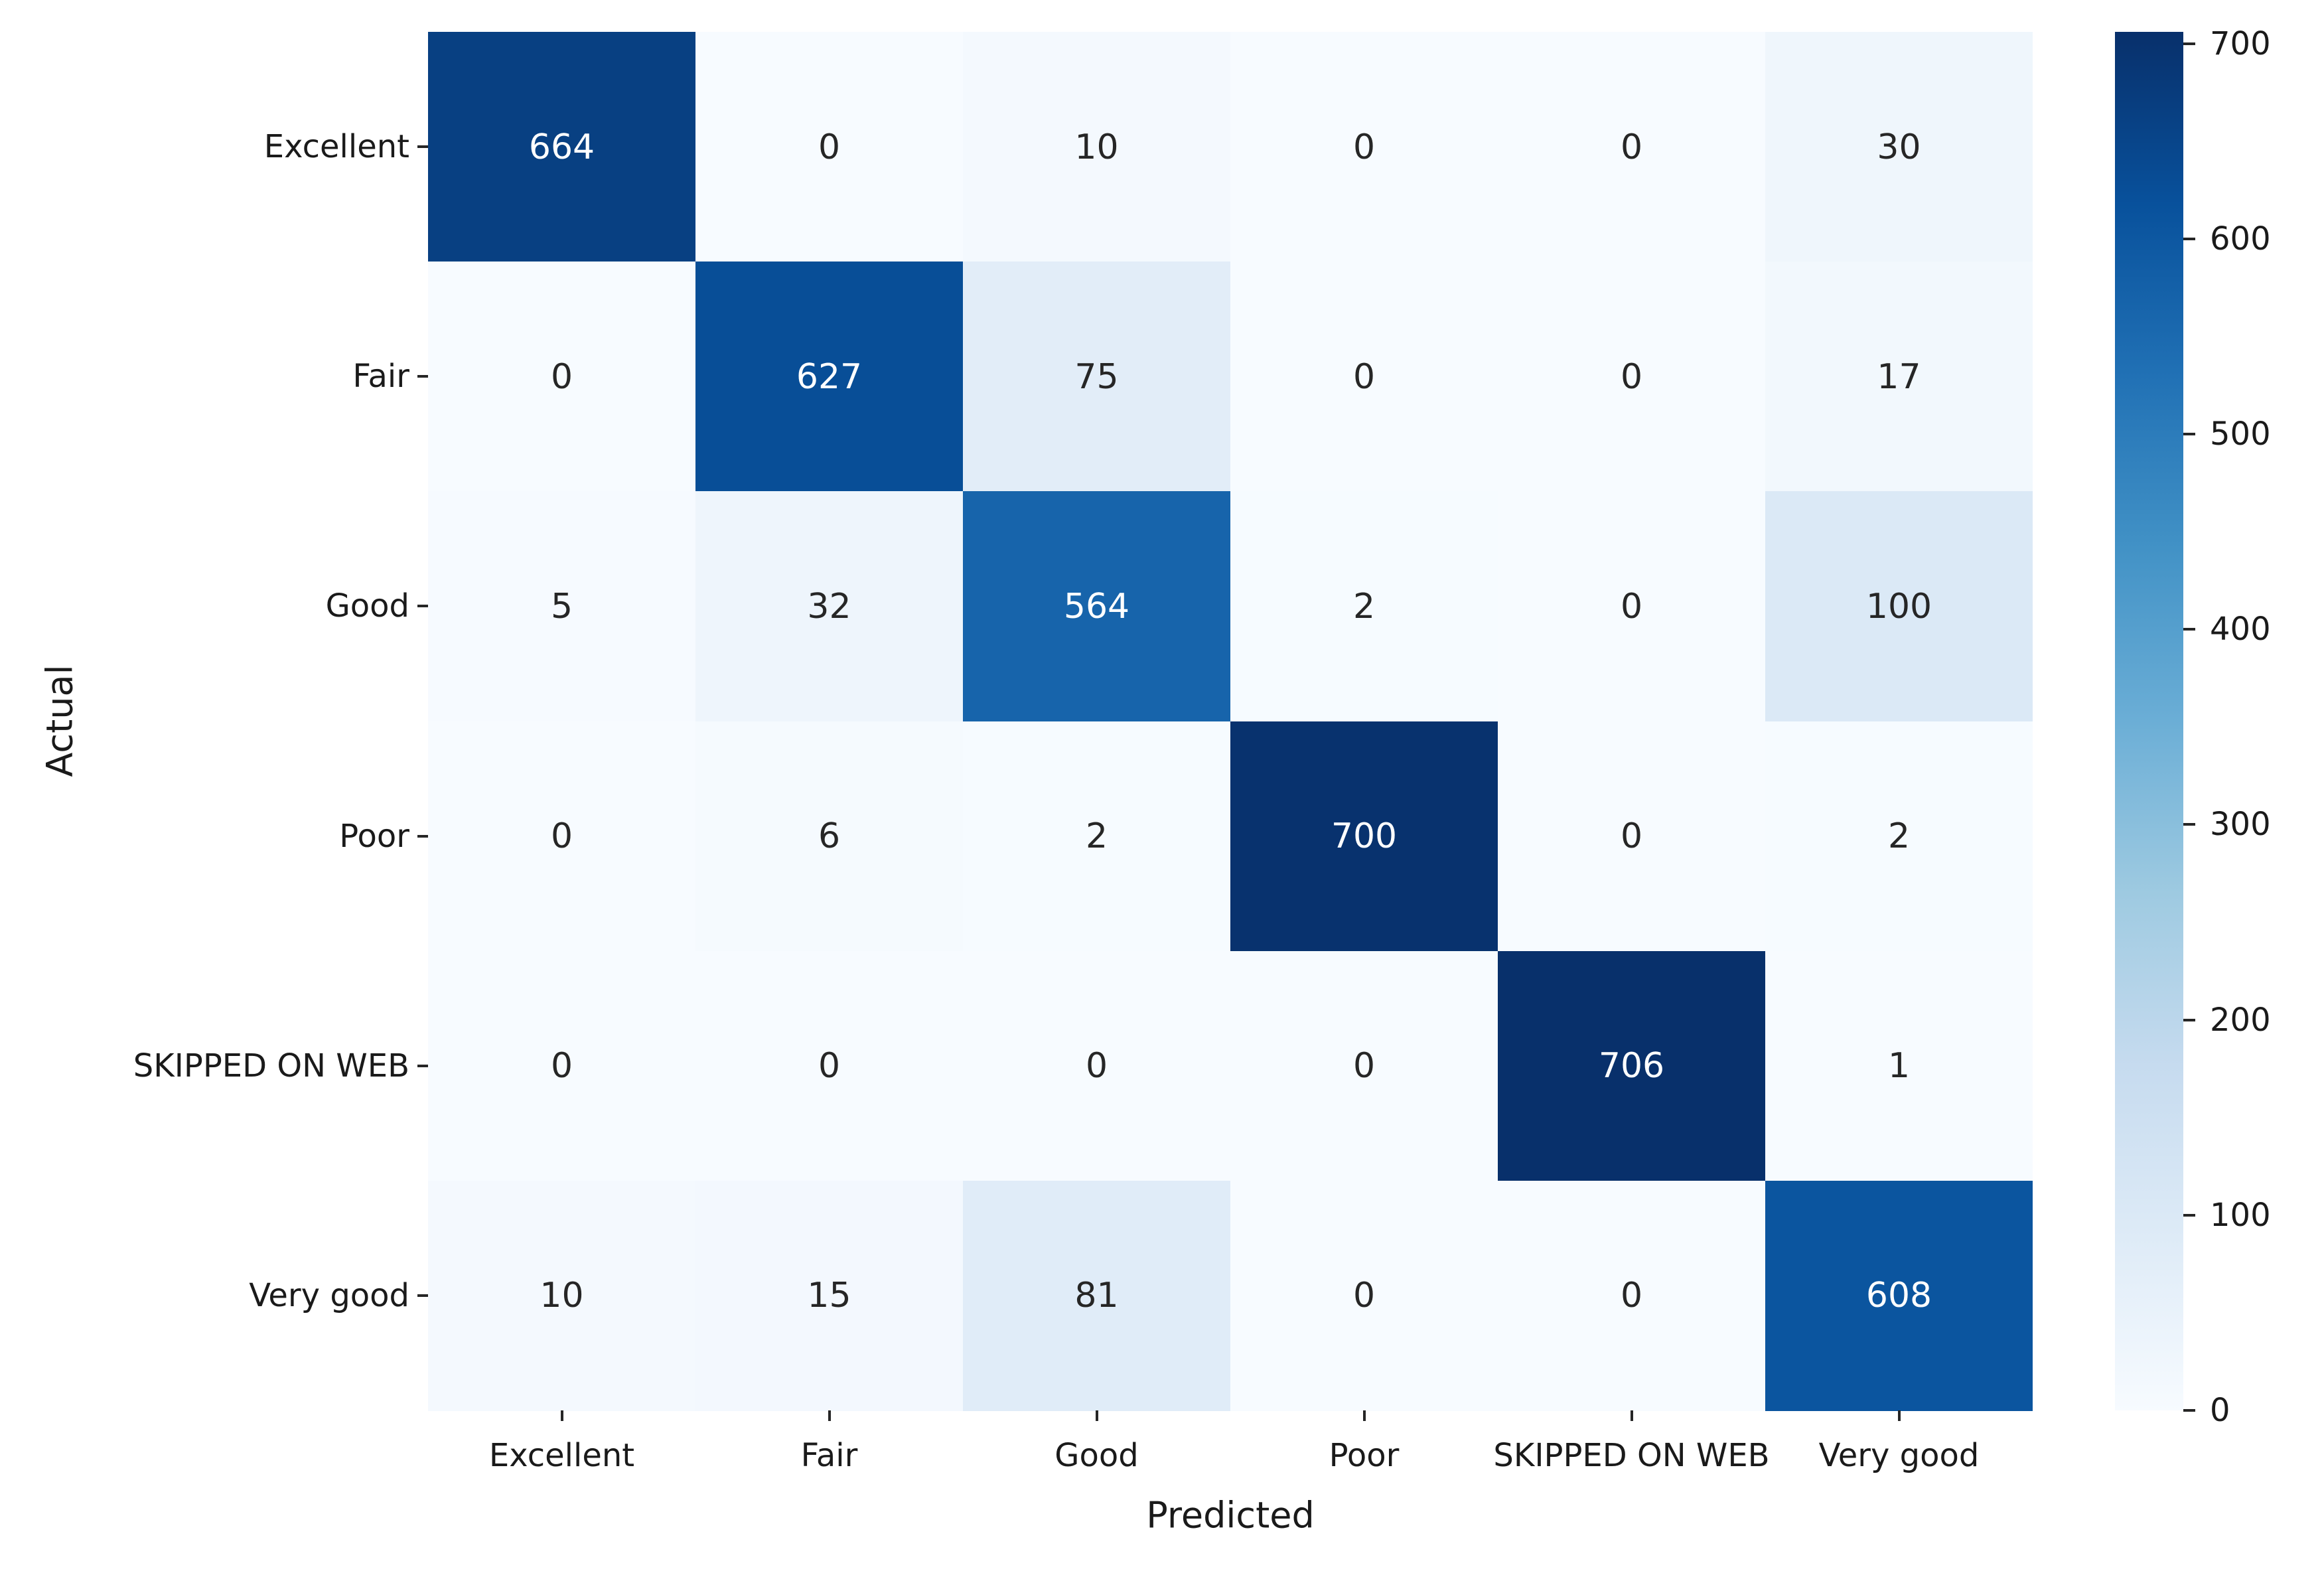 This screenshot has width=2324, height=1575. I want to click on y-tick-label: Good, so click(367, 606).